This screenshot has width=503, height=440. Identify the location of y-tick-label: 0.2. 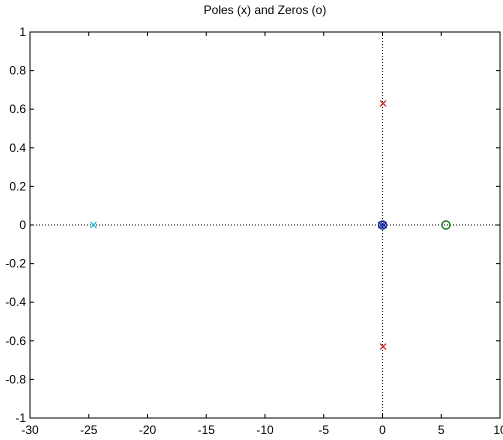
(17, 186).